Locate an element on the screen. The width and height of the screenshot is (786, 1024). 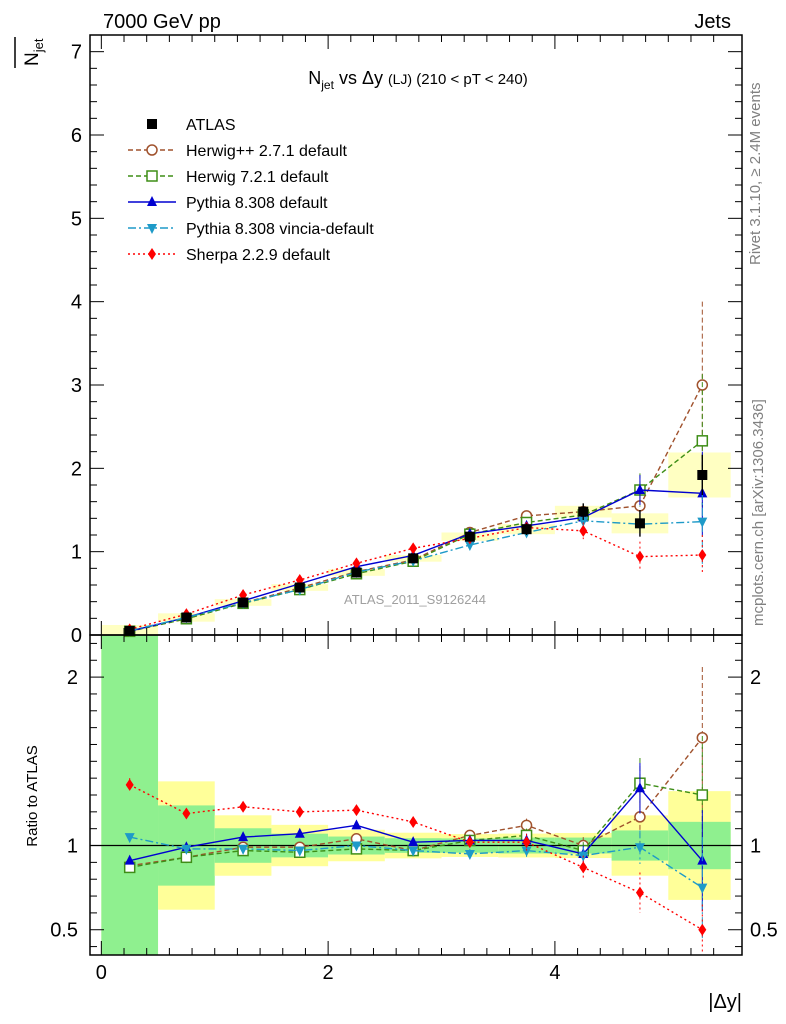
y-tick-label: 4 is located at coordinates (76, 303).